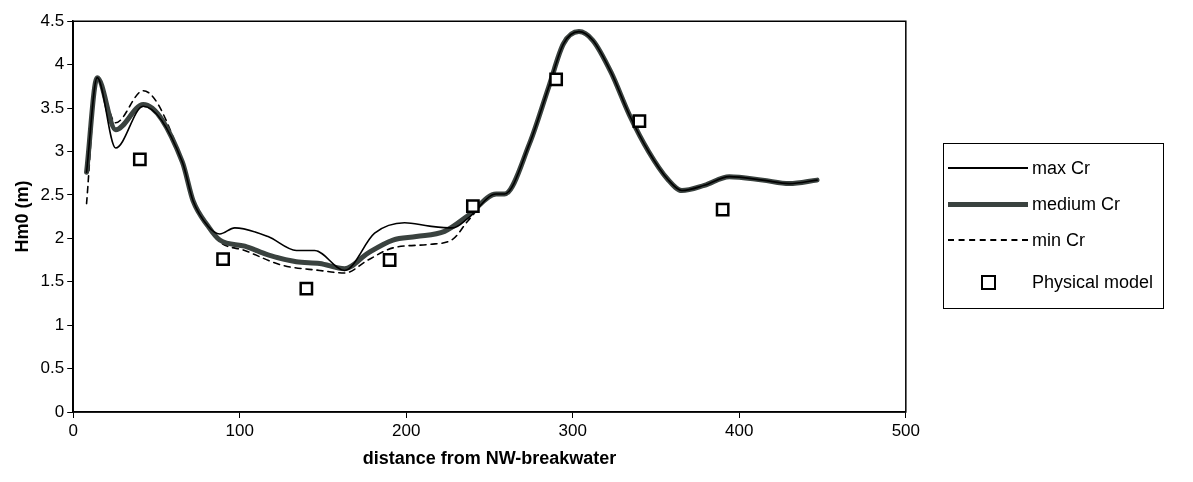 Image resolution: width=1193 pixels, height=482 pixels. I want to click on y-tick-label: 0, so click(59, 411).